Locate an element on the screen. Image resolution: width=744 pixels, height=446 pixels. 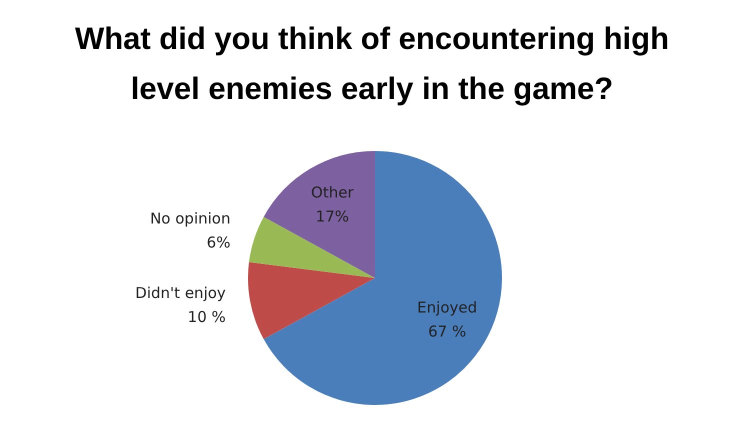
data-label: 17% is located at coordinates (333, 217).